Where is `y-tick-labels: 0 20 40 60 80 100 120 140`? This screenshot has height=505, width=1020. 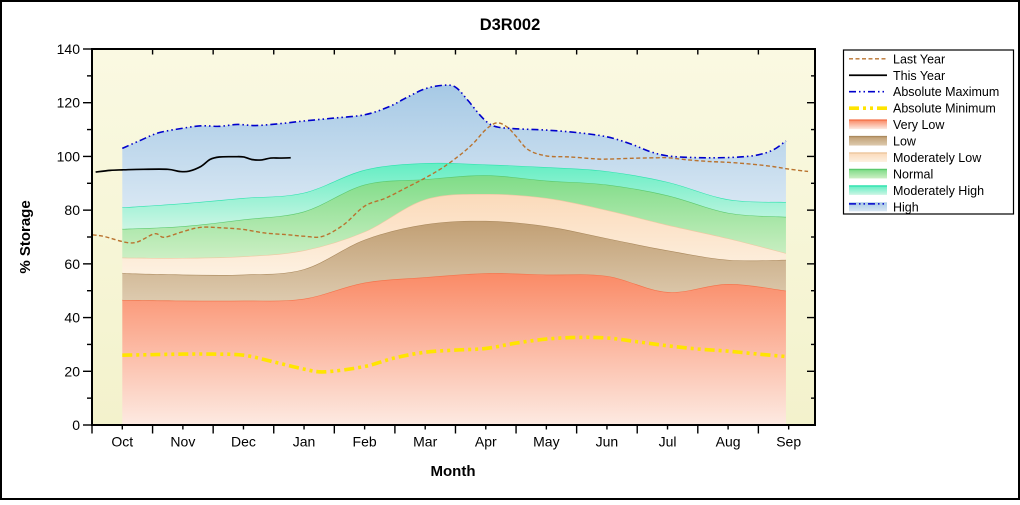 y-tick-labels: 0 20 40 60 80 100 120 140 is located at coordinates (69, 237).